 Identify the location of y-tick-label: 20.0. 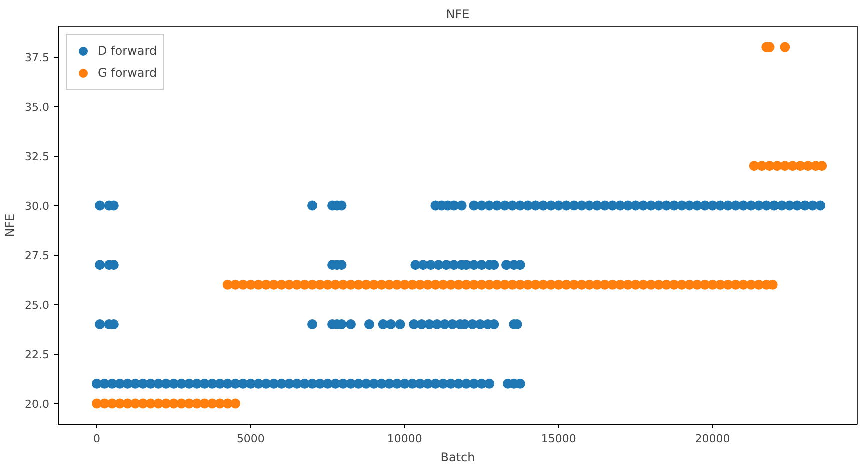
(37, 405).